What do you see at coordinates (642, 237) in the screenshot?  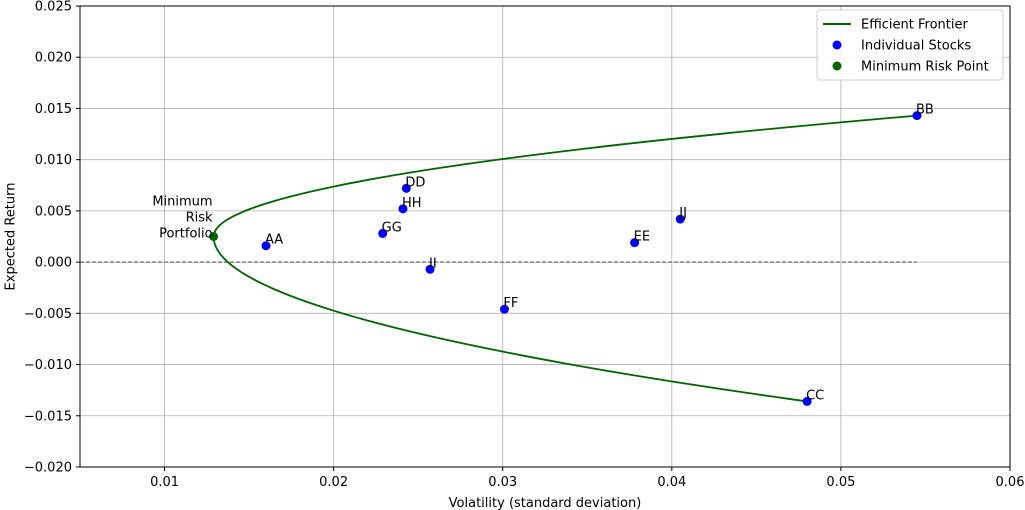 I see `stock-label-ee: EE` at bounding box center [642, 237].